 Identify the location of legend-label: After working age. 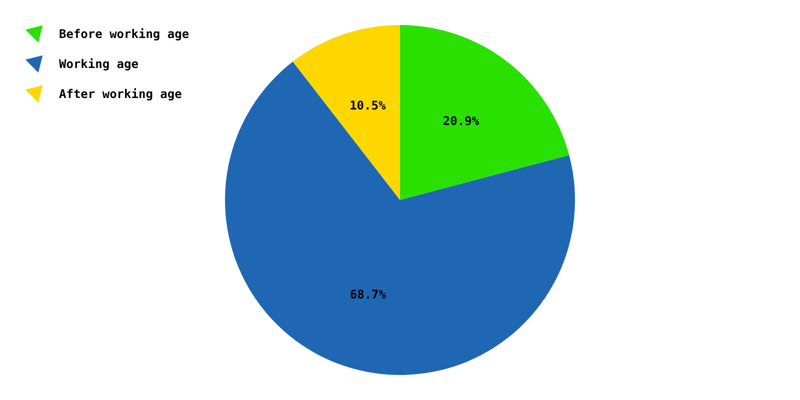
(120, 94).